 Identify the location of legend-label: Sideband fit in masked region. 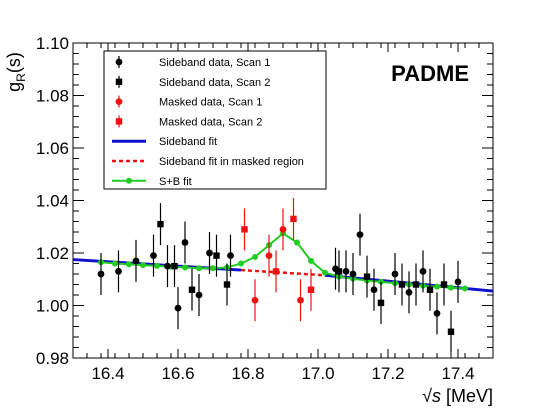
(231, 162).